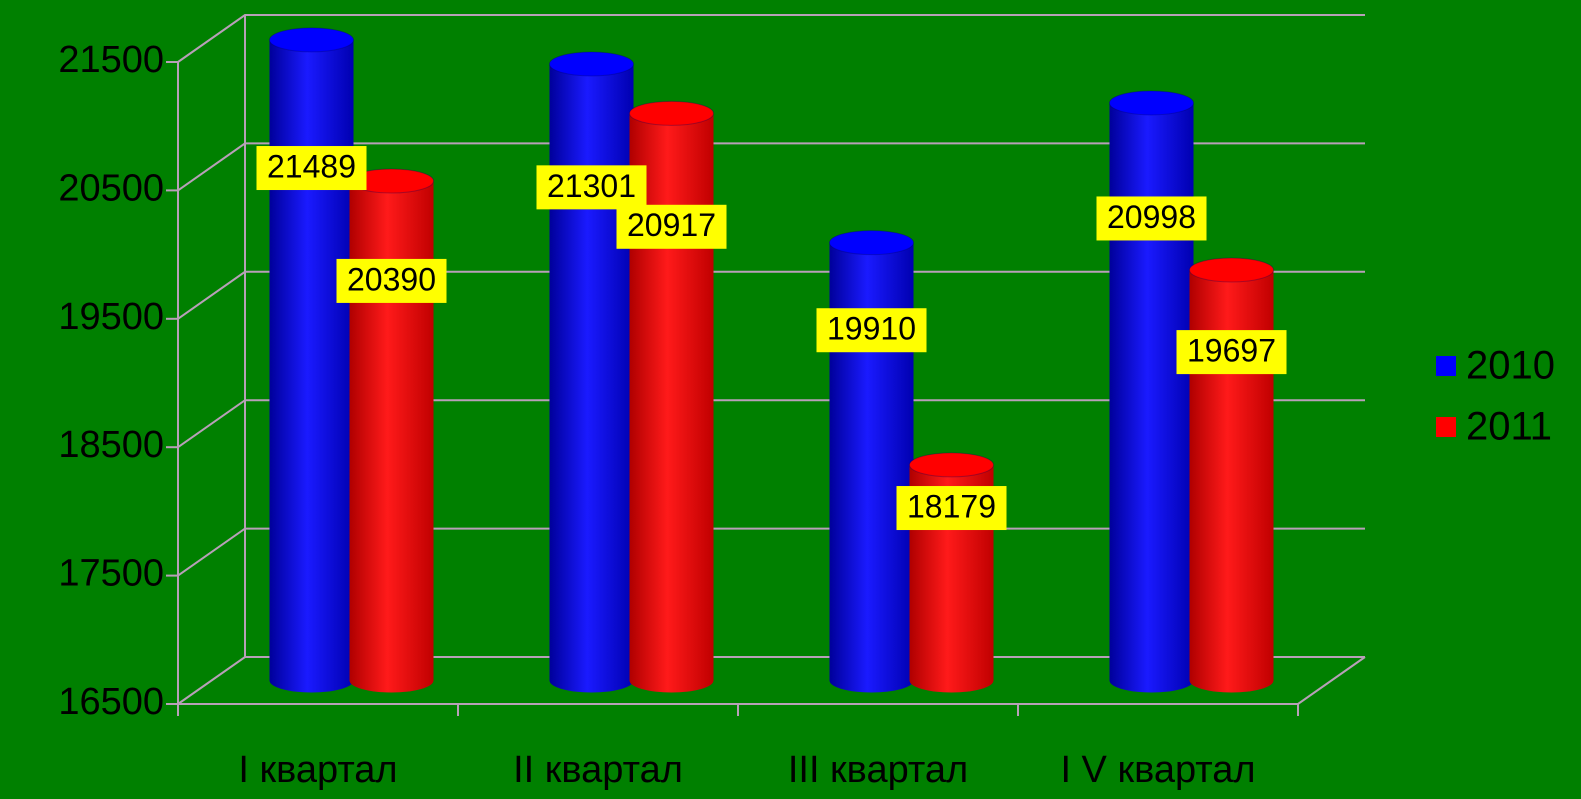 The width and height of the screenshot is (1581, 799). I want to click on y-tick-label: 19500, so click(111, 317).